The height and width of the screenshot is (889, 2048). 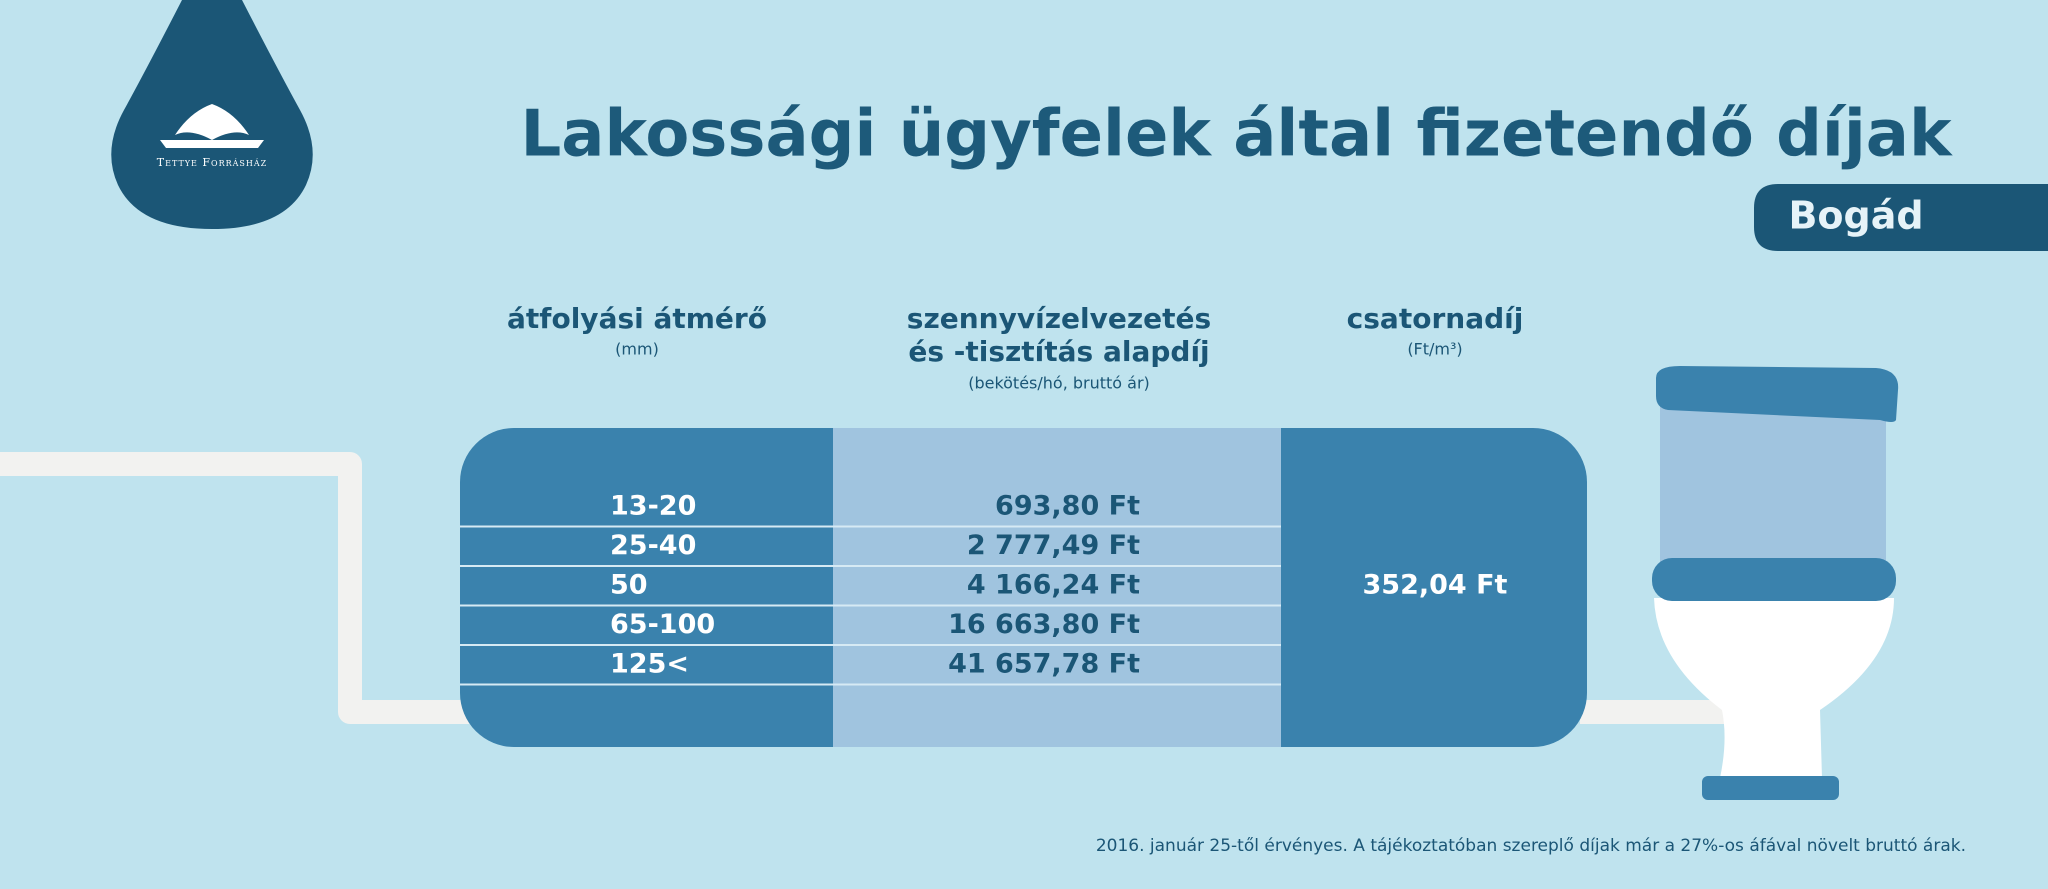 I want to click on toilet-lid, so click(x=1777, y=394).